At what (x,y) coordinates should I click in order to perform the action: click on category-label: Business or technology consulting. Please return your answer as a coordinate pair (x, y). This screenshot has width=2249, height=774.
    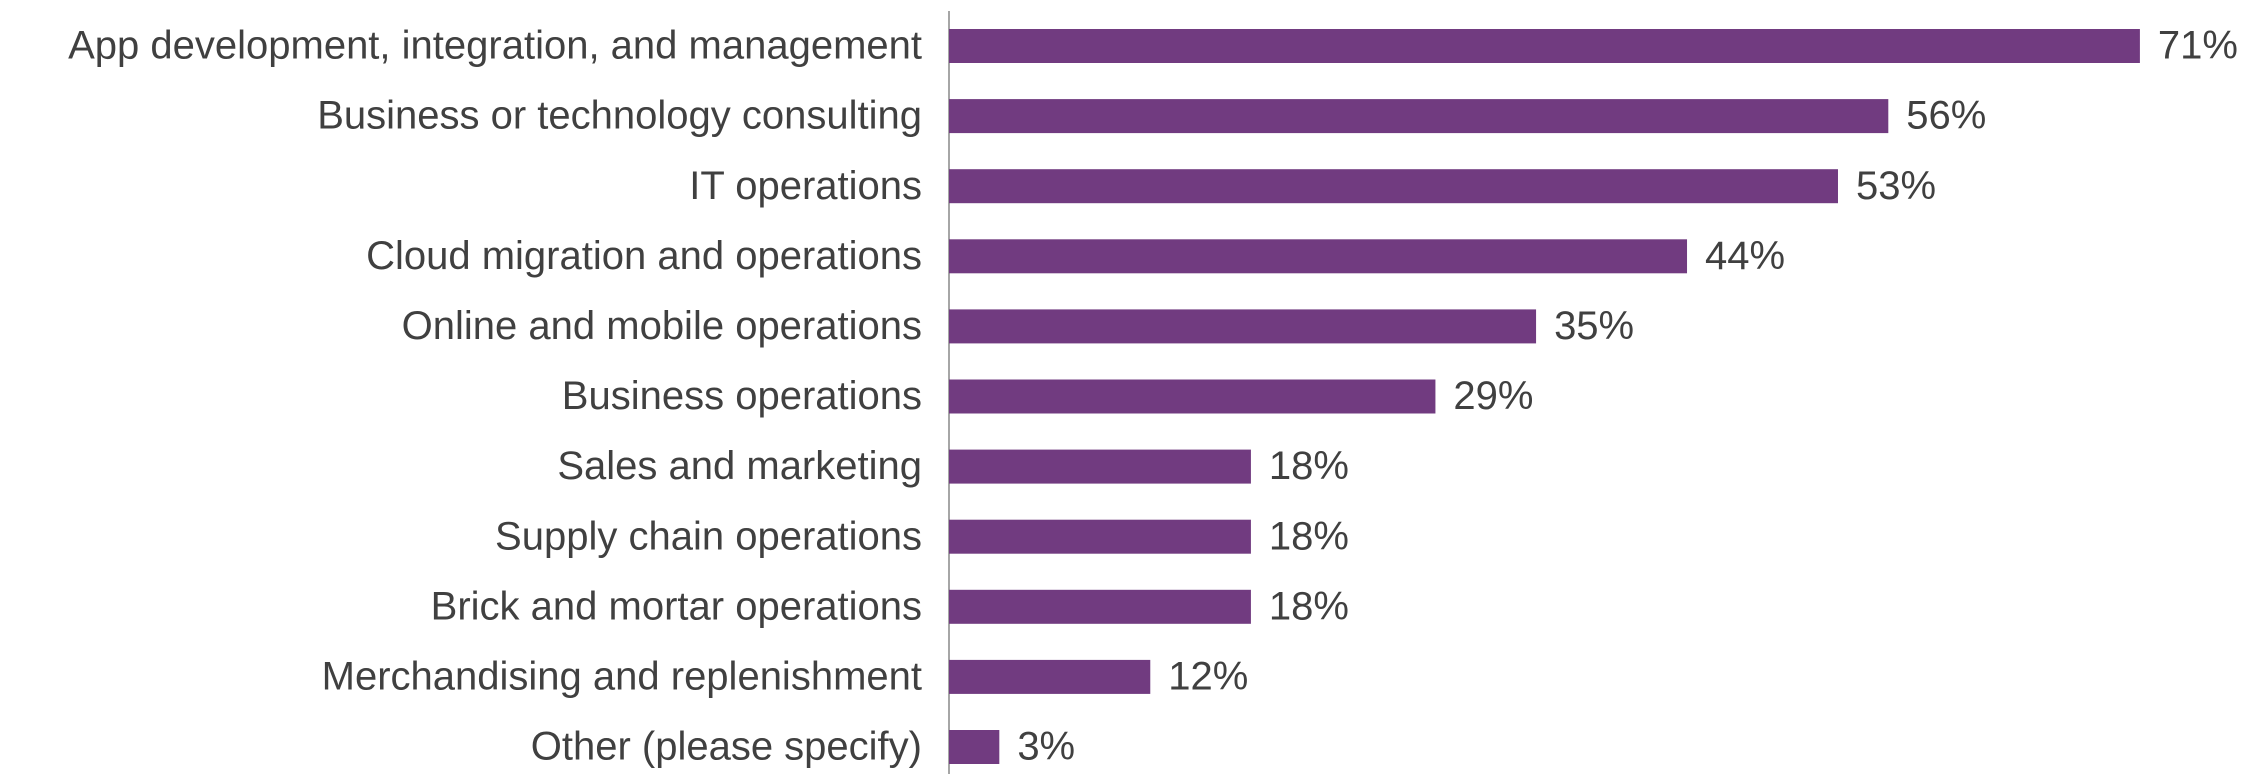
    Looking at the image, I should click on (619, 116).